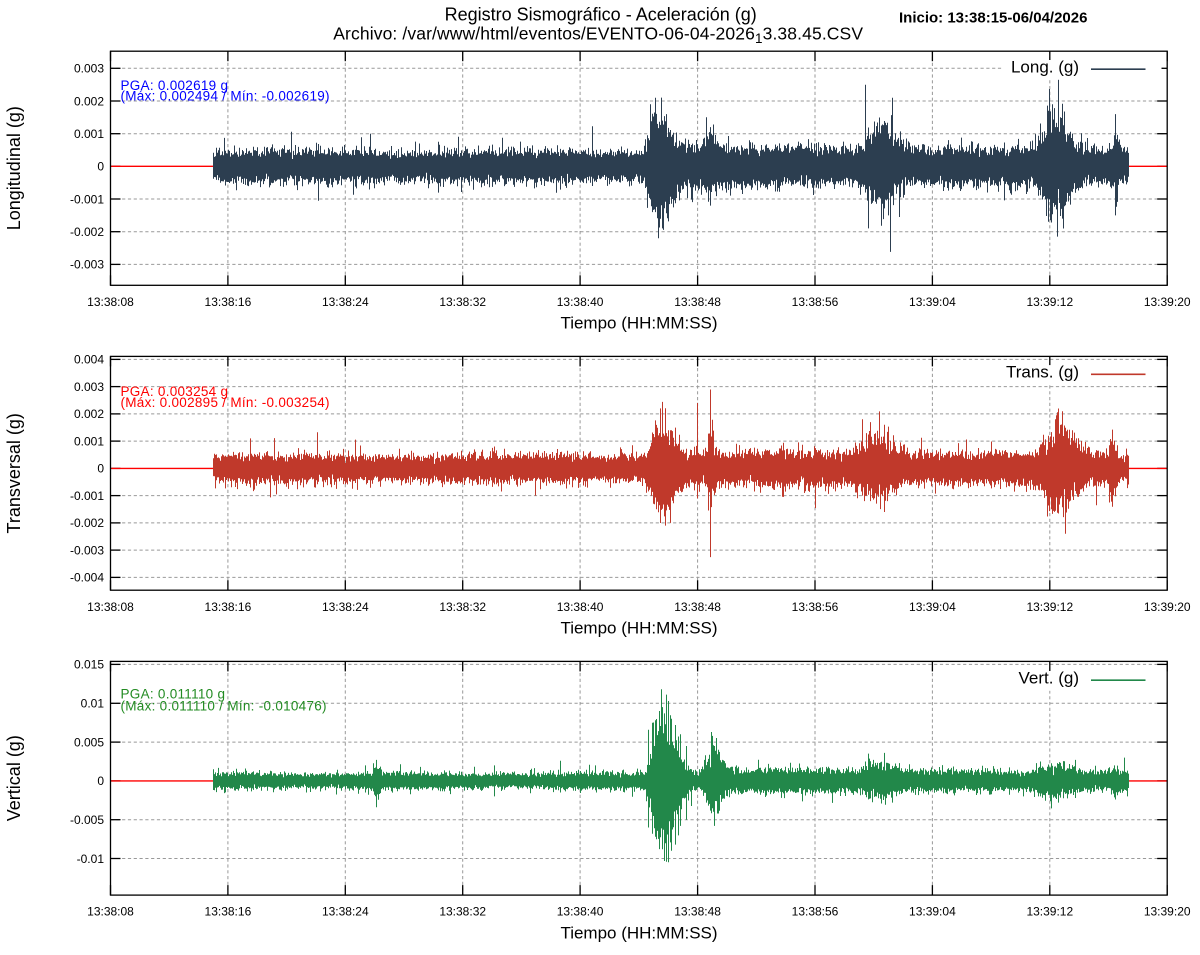 Image resolution: width=1200 pixels, height=955 pixels. Describe the element at coordinates (89, 665) in the screenshot. I see `svg-text: 0.015` at that location.